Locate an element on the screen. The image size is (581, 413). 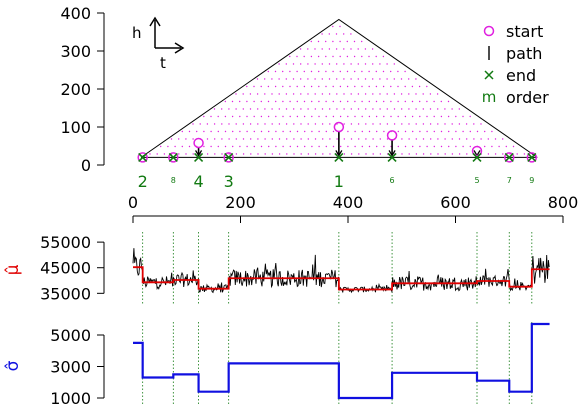
mean-y-tick-label: 35000 is located at coordinates (65, 293).